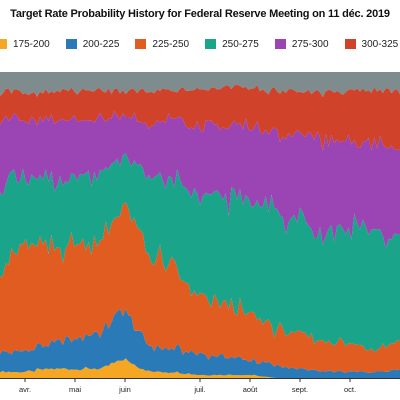  I want to click on legend-label: 200-225, so click(101, 44).